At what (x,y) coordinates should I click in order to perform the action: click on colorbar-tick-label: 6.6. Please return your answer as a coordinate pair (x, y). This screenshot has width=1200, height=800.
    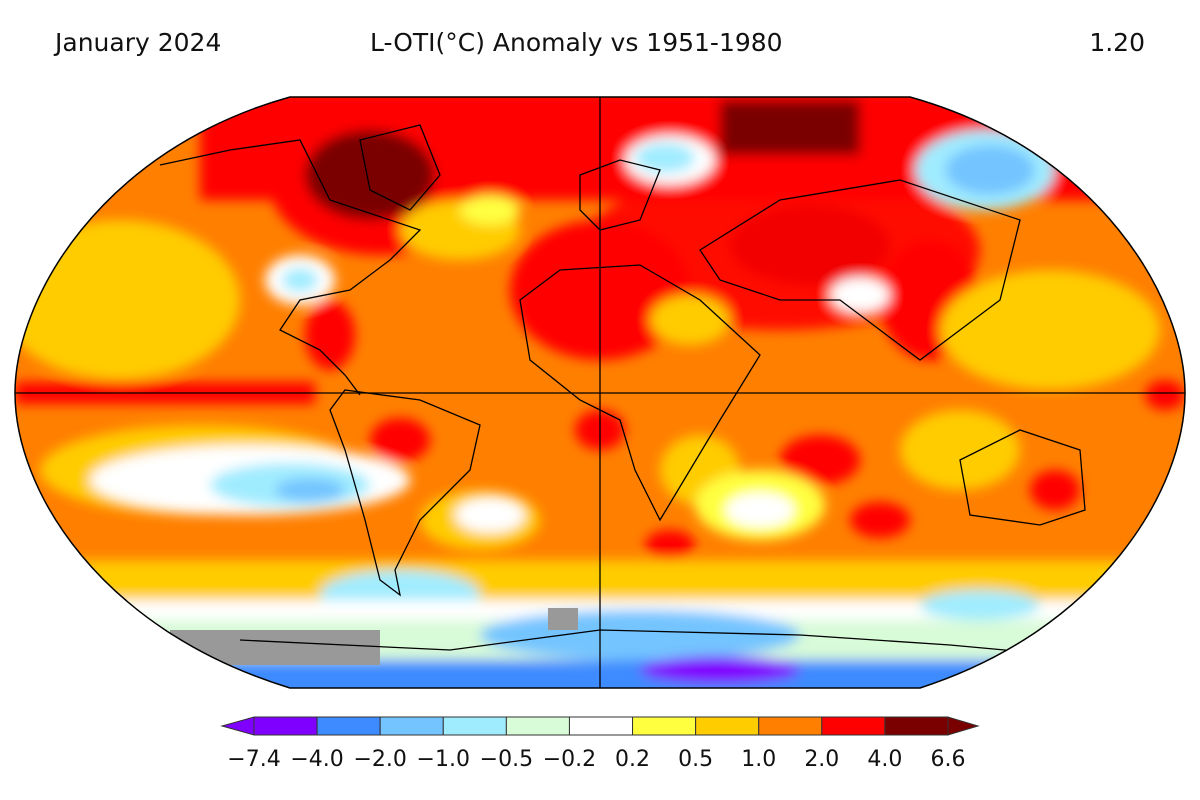
    Looking at the image, I should click on (948, 759).